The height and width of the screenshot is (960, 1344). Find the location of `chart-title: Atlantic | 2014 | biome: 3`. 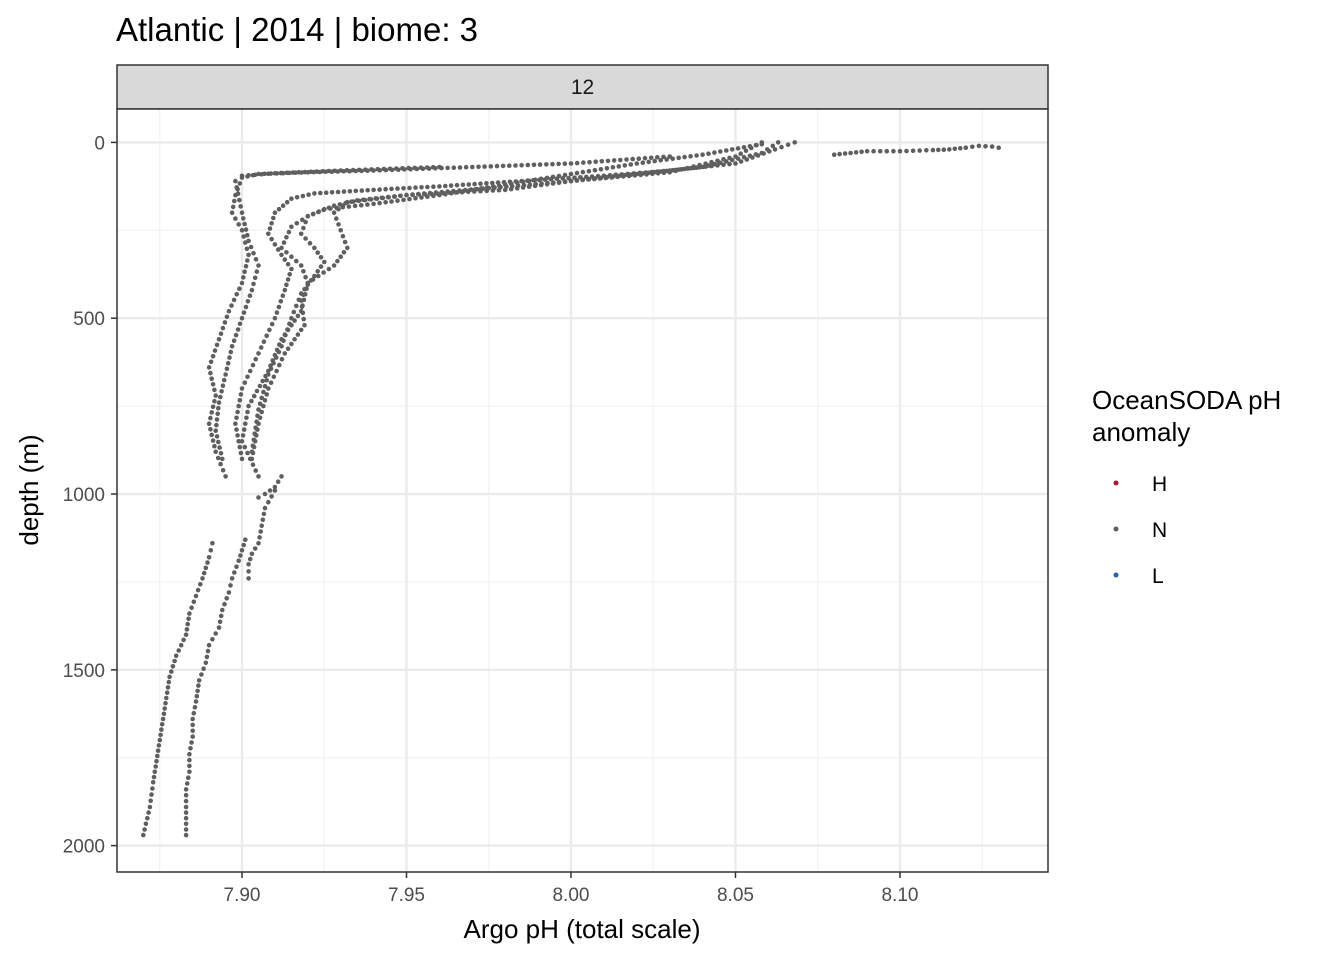

chart-title: Atlantic | 2014 | biome: 3 is located at coordinates (297, 29).